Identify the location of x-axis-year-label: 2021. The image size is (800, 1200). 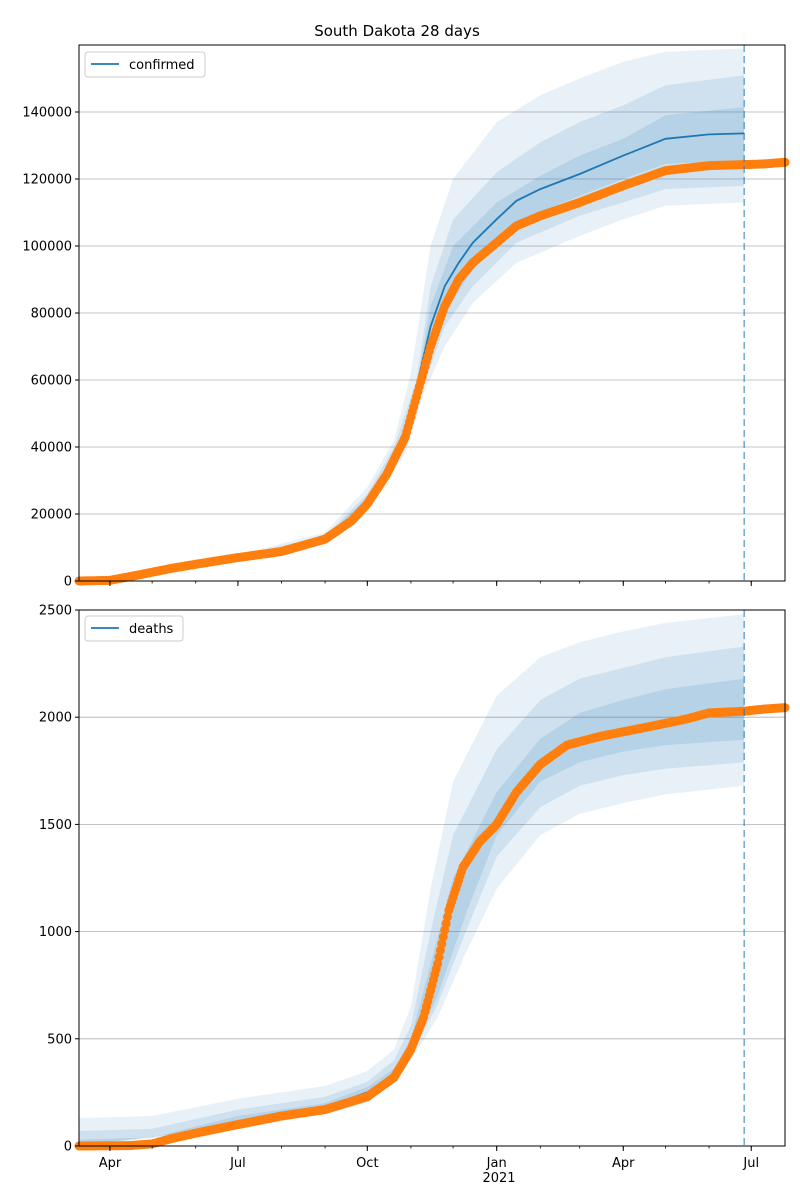
(498, 1178).